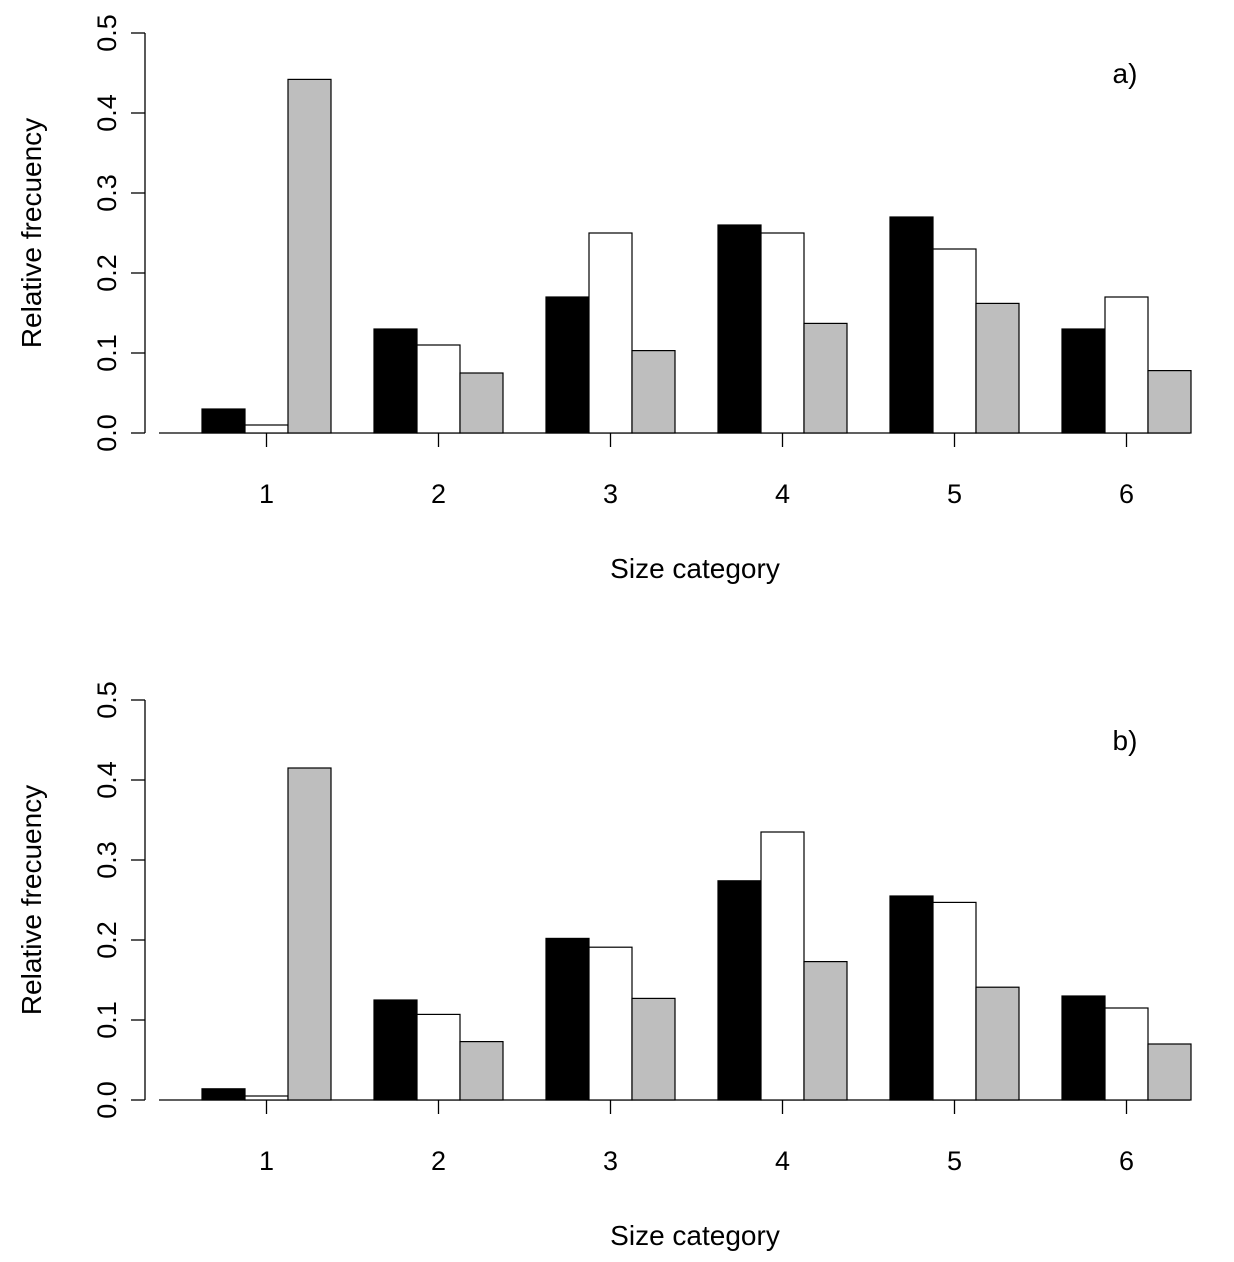 The width and height of the screenshot is (1234, 1262). What do you see at coordinates (1125, 73) in the screenshot?
I see `panel-label: a)` at bounding box center [1125, 73].